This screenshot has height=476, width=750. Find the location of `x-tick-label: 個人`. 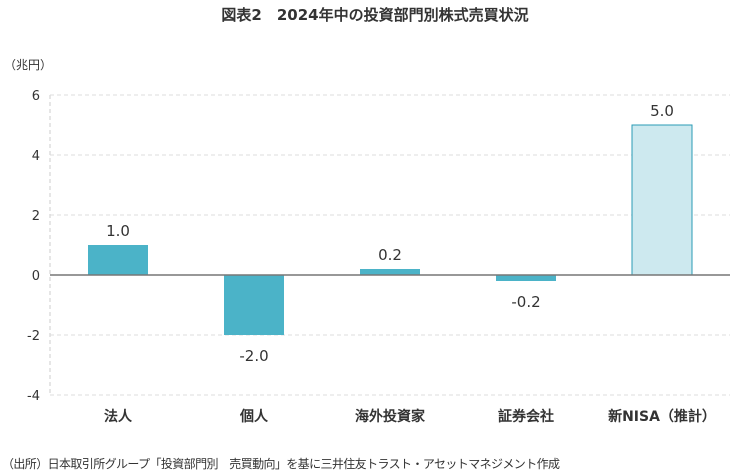

x-tick-label: 個人 is located at coordinates (254, 416).